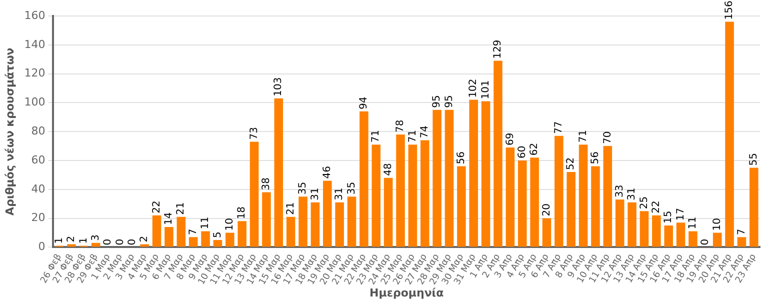  Describe the element at coordinates (38, 131) in the screenshot. I see `y-tick-label: 80` at that location.